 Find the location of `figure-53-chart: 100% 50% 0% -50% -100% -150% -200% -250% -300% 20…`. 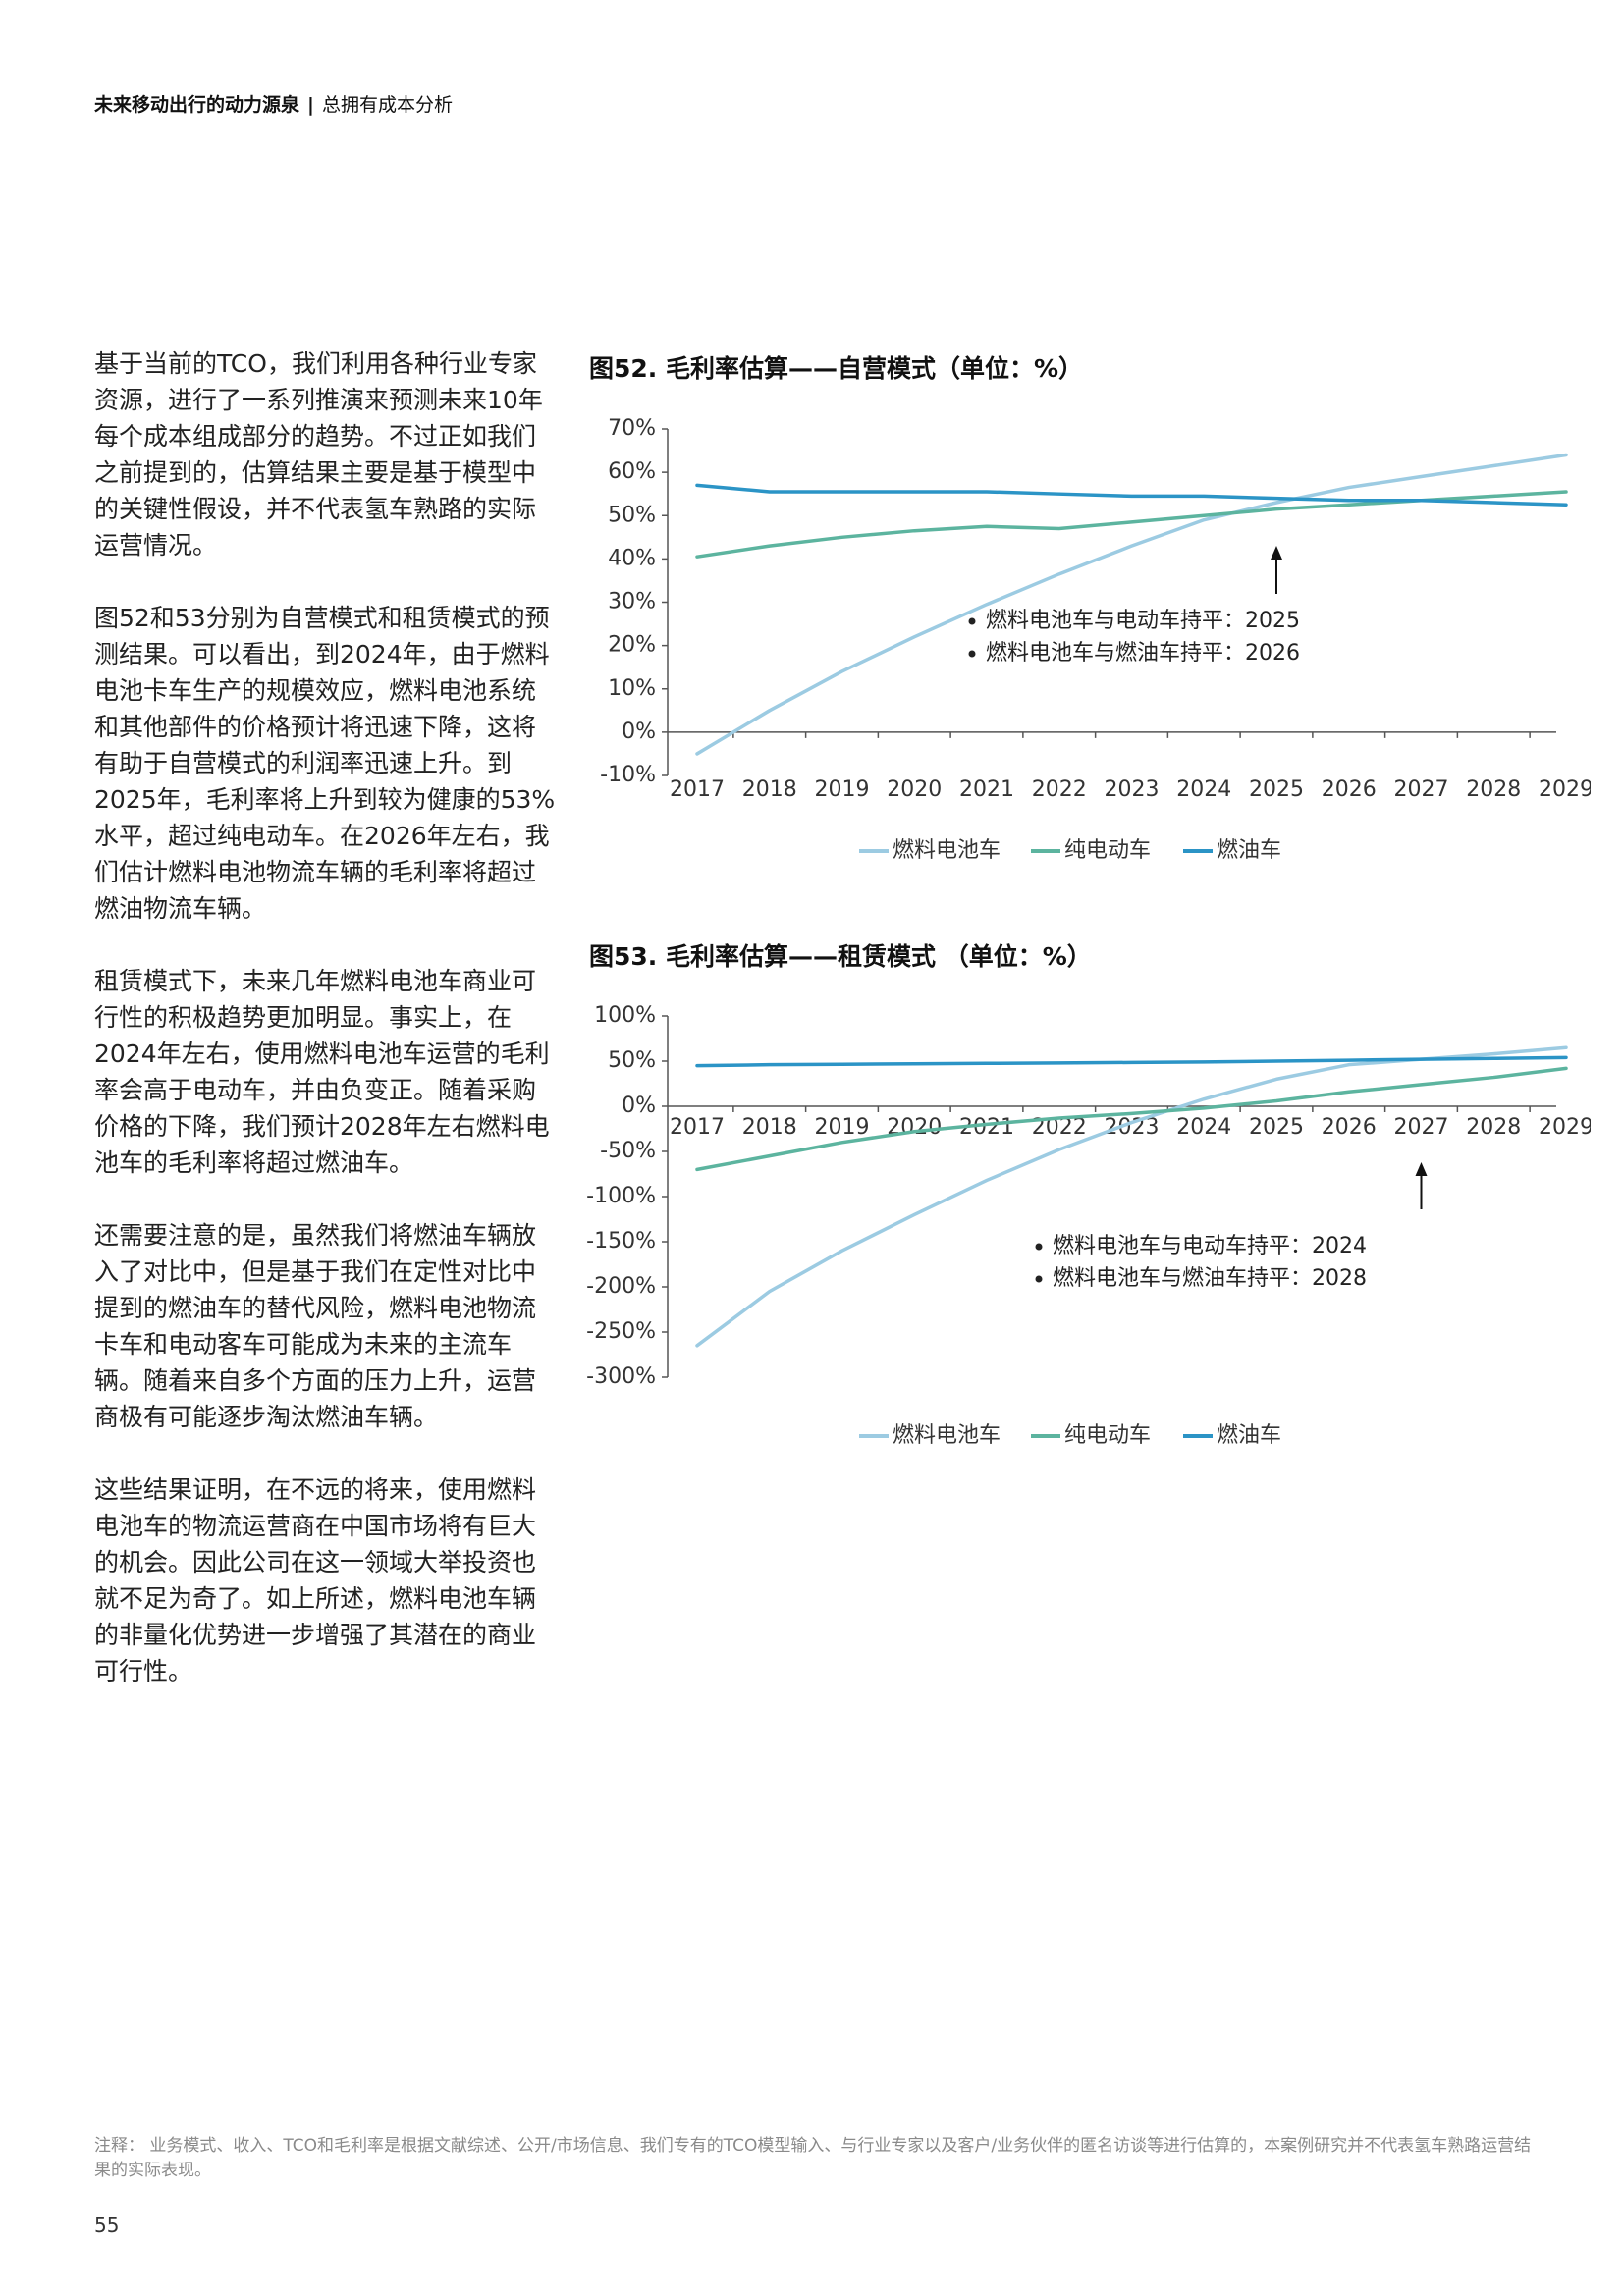

figure-53-chart: 100% 50% 0% -50% -100% -150% -200% -250% -300% 20… is located at coordinates (1088, 1225).